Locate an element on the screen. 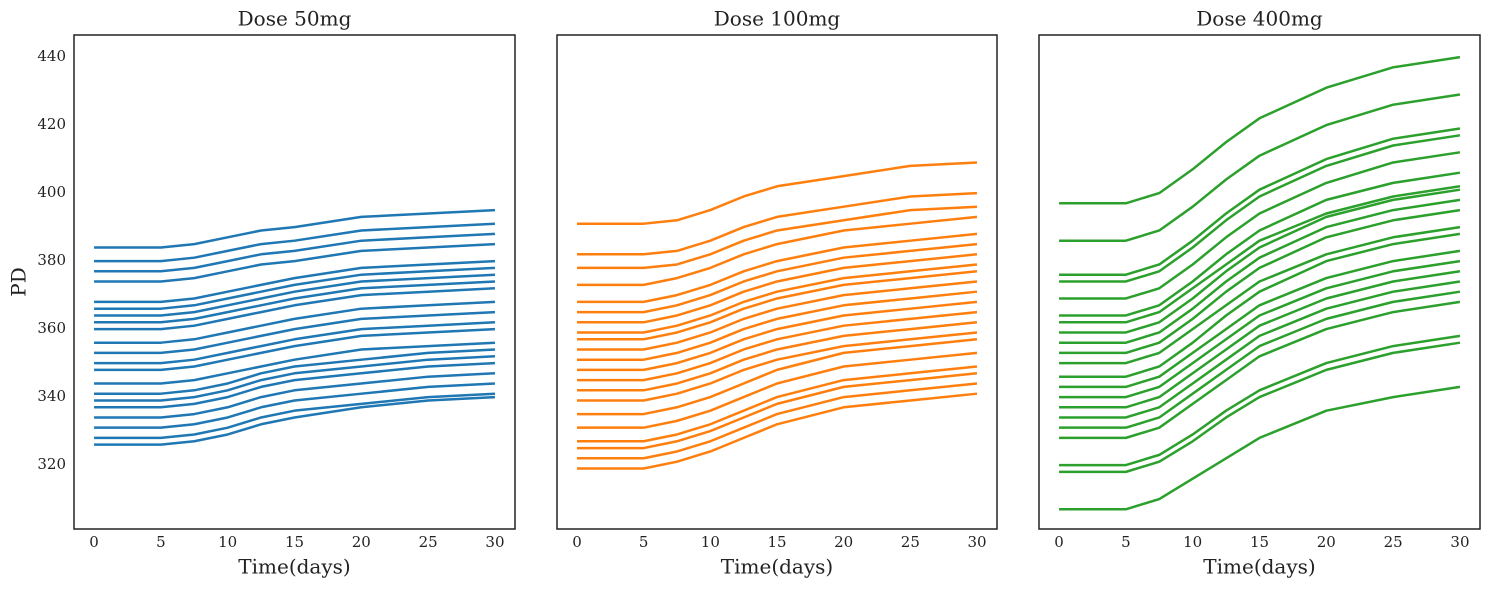 The height and width of the screenshot is (590, 1490). panel-title: Dose 100mg is located at coordinates (777, 19).